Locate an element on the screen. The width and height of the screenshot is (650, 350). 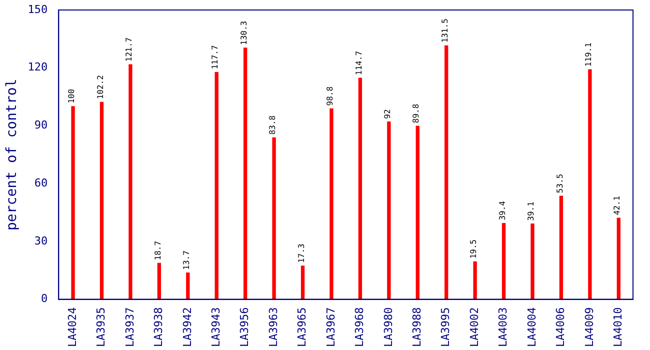
x-tick-label: LA3938 is located at coordinates (159, 327).